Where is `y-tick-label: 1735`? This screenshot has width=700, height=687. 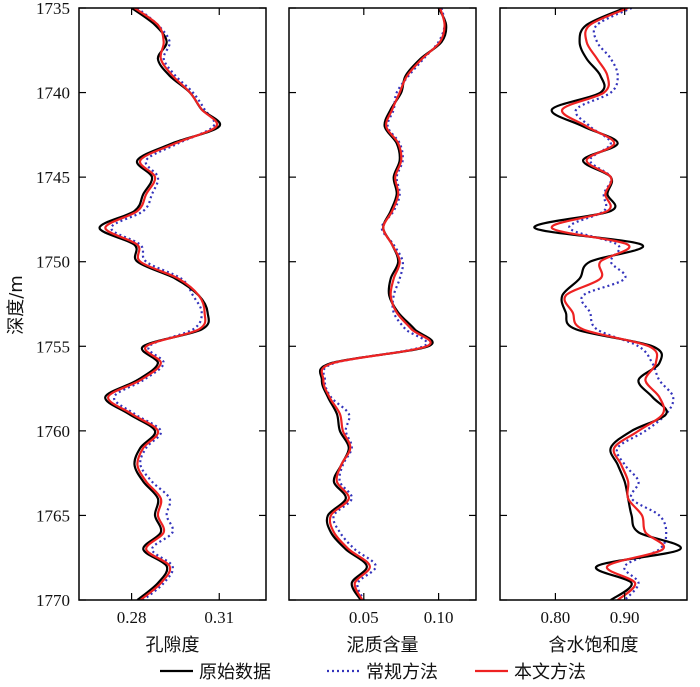 y-tick-label: 1735 is located at coordinates (53, 9).